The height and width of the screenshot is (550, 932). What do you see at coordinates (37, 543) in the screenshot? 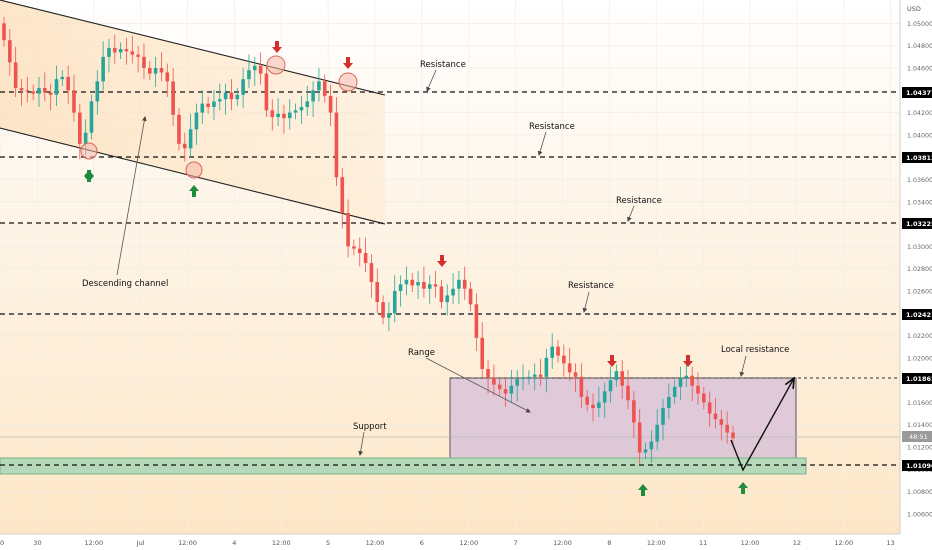
I see `time-tick-label: 30` at bounding box center [37, 543].